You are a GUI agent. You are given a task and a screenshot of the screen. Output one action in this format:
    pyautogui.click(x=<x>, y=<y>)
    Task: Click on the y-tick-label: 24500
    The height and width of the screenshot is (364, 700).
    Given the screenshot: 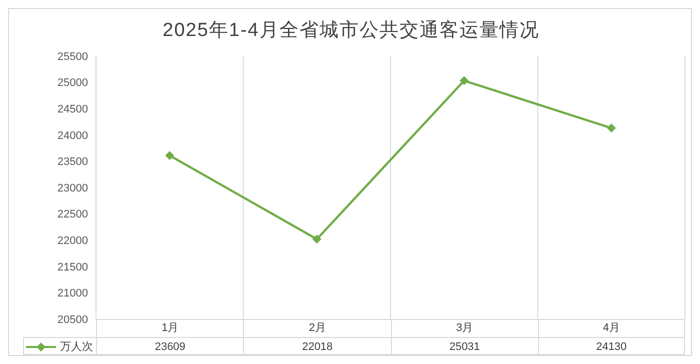 What is the action you would take?
    pyautogui.click(x=72, y=110)
    